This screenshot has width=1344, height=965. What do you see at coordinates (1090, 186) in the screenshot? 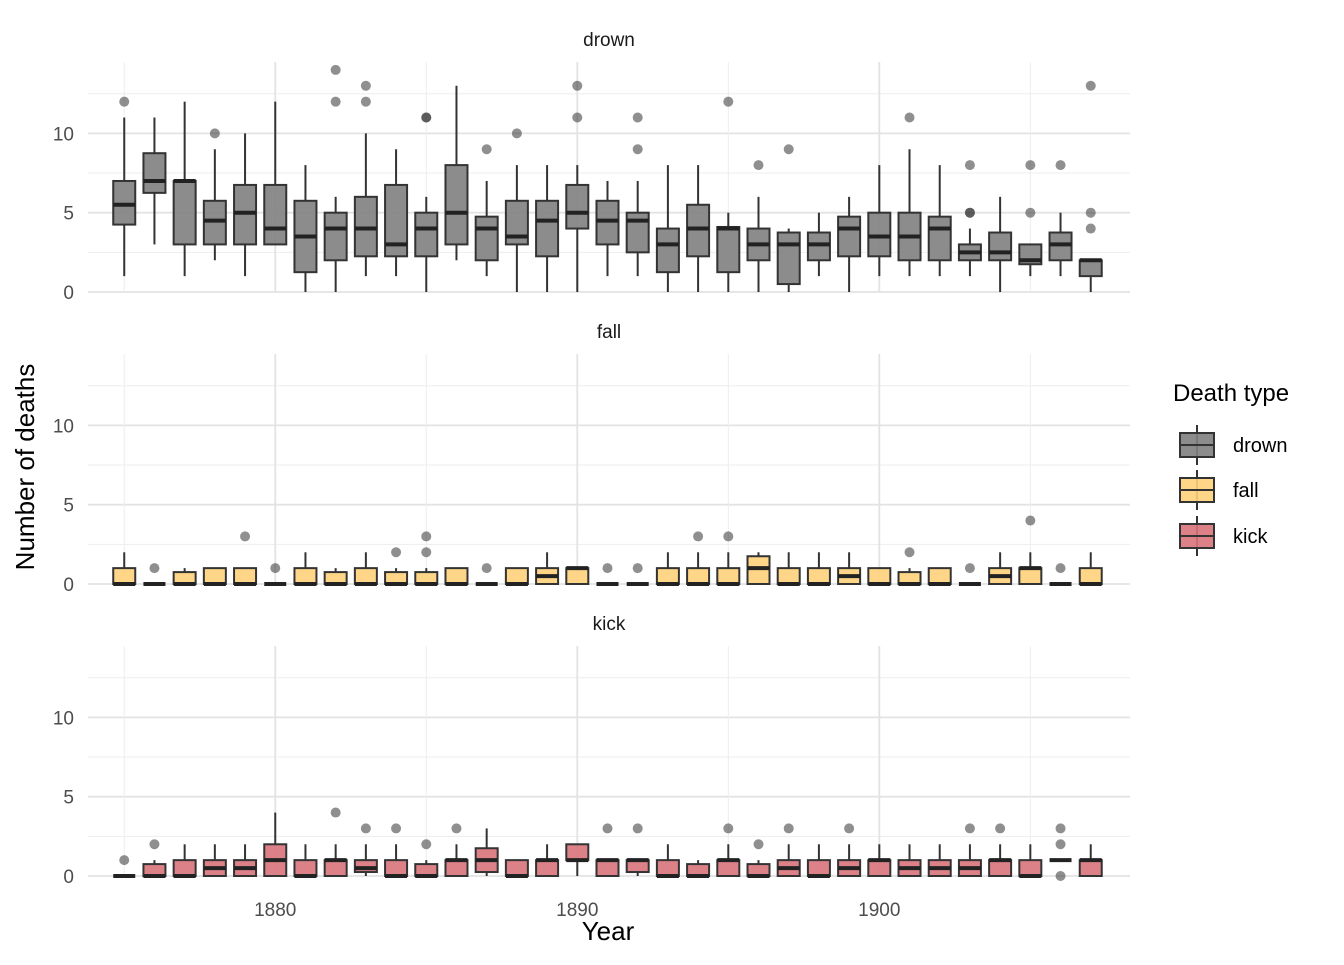
I see `box-drown-1907` at bounding box center [1090, 186].